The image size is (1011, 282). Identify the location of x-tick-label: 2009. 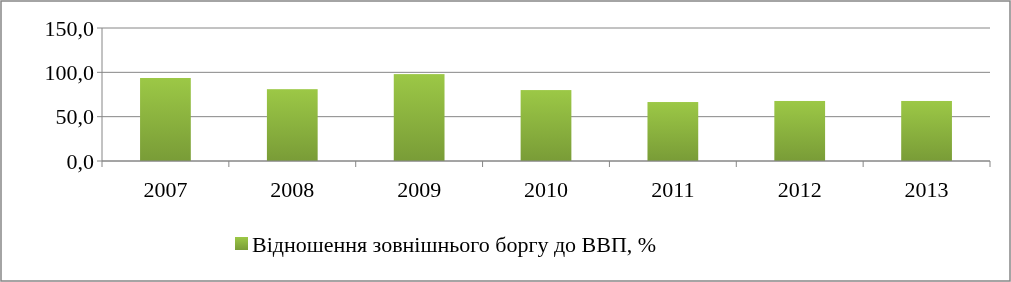
(419, 189).